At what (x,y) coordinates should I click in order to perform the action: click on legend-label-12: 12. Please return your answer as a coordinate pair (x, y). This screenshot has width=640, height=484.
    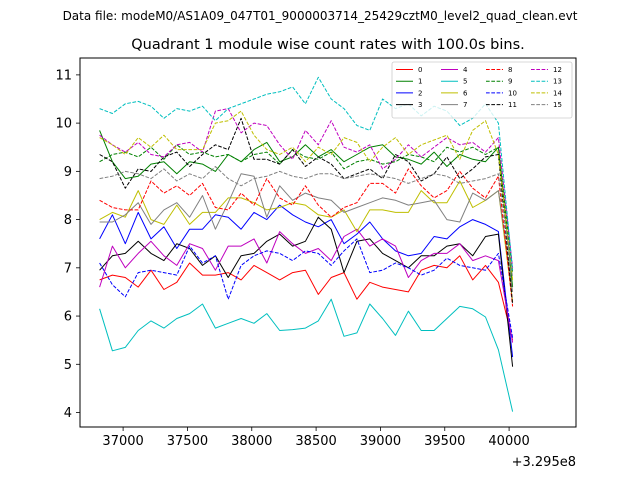
    Looking at the image, I should click on (557, 70).